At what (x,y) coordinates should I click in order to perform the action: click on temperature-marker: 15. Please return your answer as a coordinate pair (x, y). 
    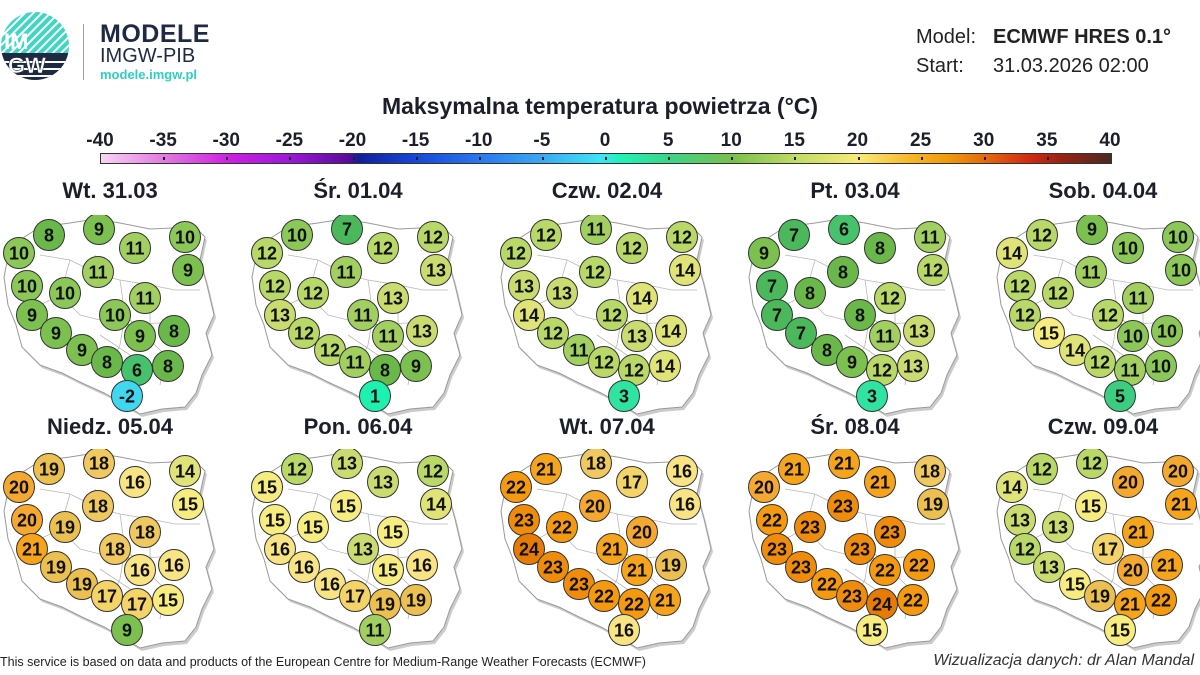
    Looking at the image, I should click on (168, 600).